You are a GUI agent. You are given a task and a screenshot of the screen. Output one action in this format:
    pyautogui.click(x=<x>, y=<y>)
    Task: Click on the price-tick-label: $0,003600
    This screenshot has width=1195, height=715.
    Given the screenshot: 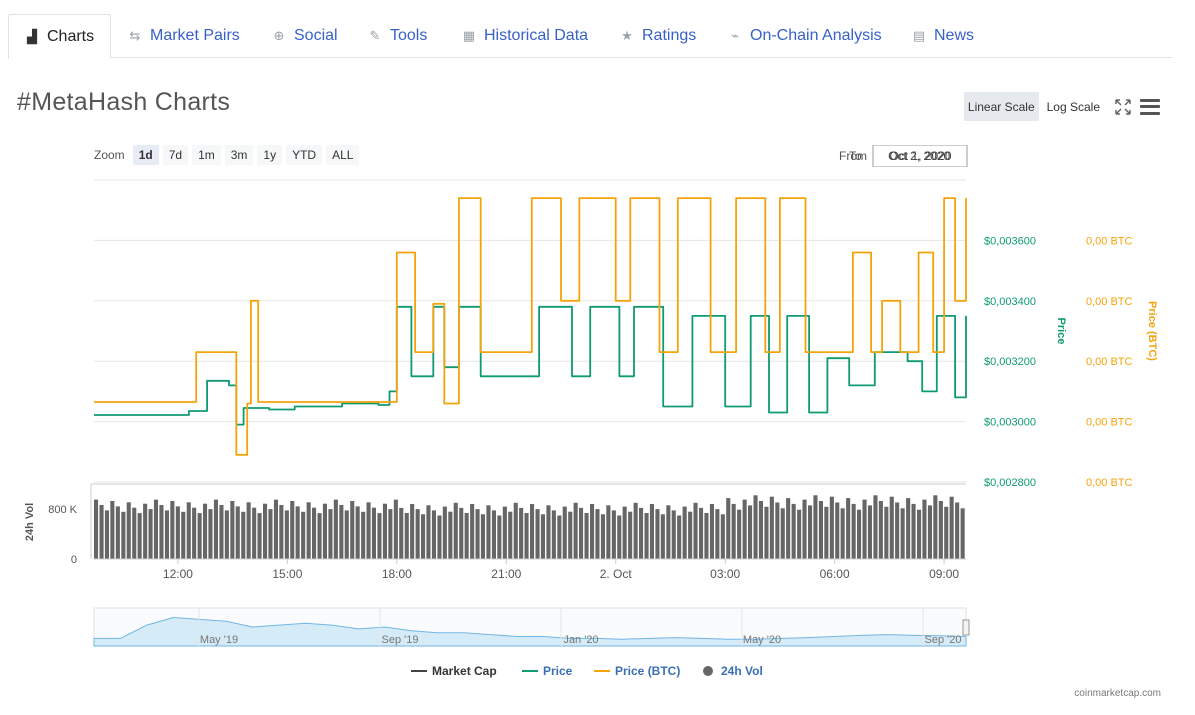 What is the action you would take?
    pyautogui.click(x=1010, y=241)
    